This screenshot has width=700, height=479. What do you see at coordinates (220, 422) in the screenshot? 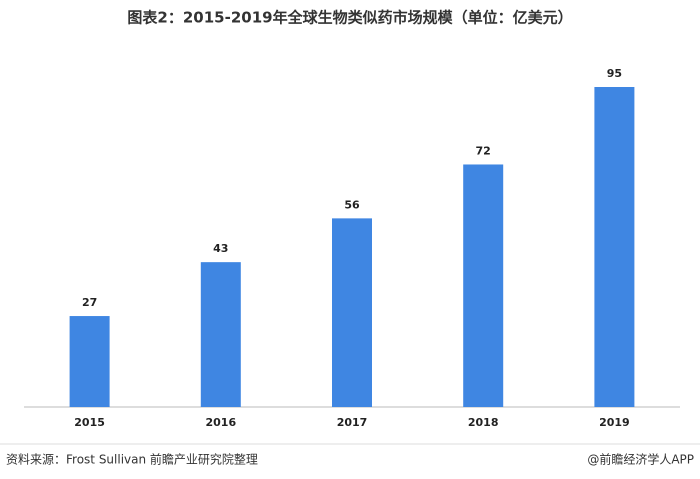
I see `x-tick-label: 2016` at bounding box center [220, 422].